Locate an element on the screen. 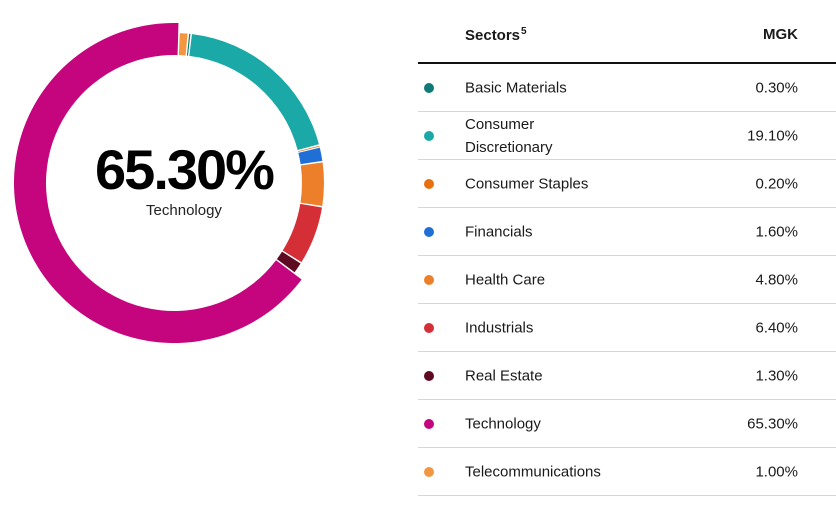  fund-column-header: MGK is located at coordinates (780, 34).